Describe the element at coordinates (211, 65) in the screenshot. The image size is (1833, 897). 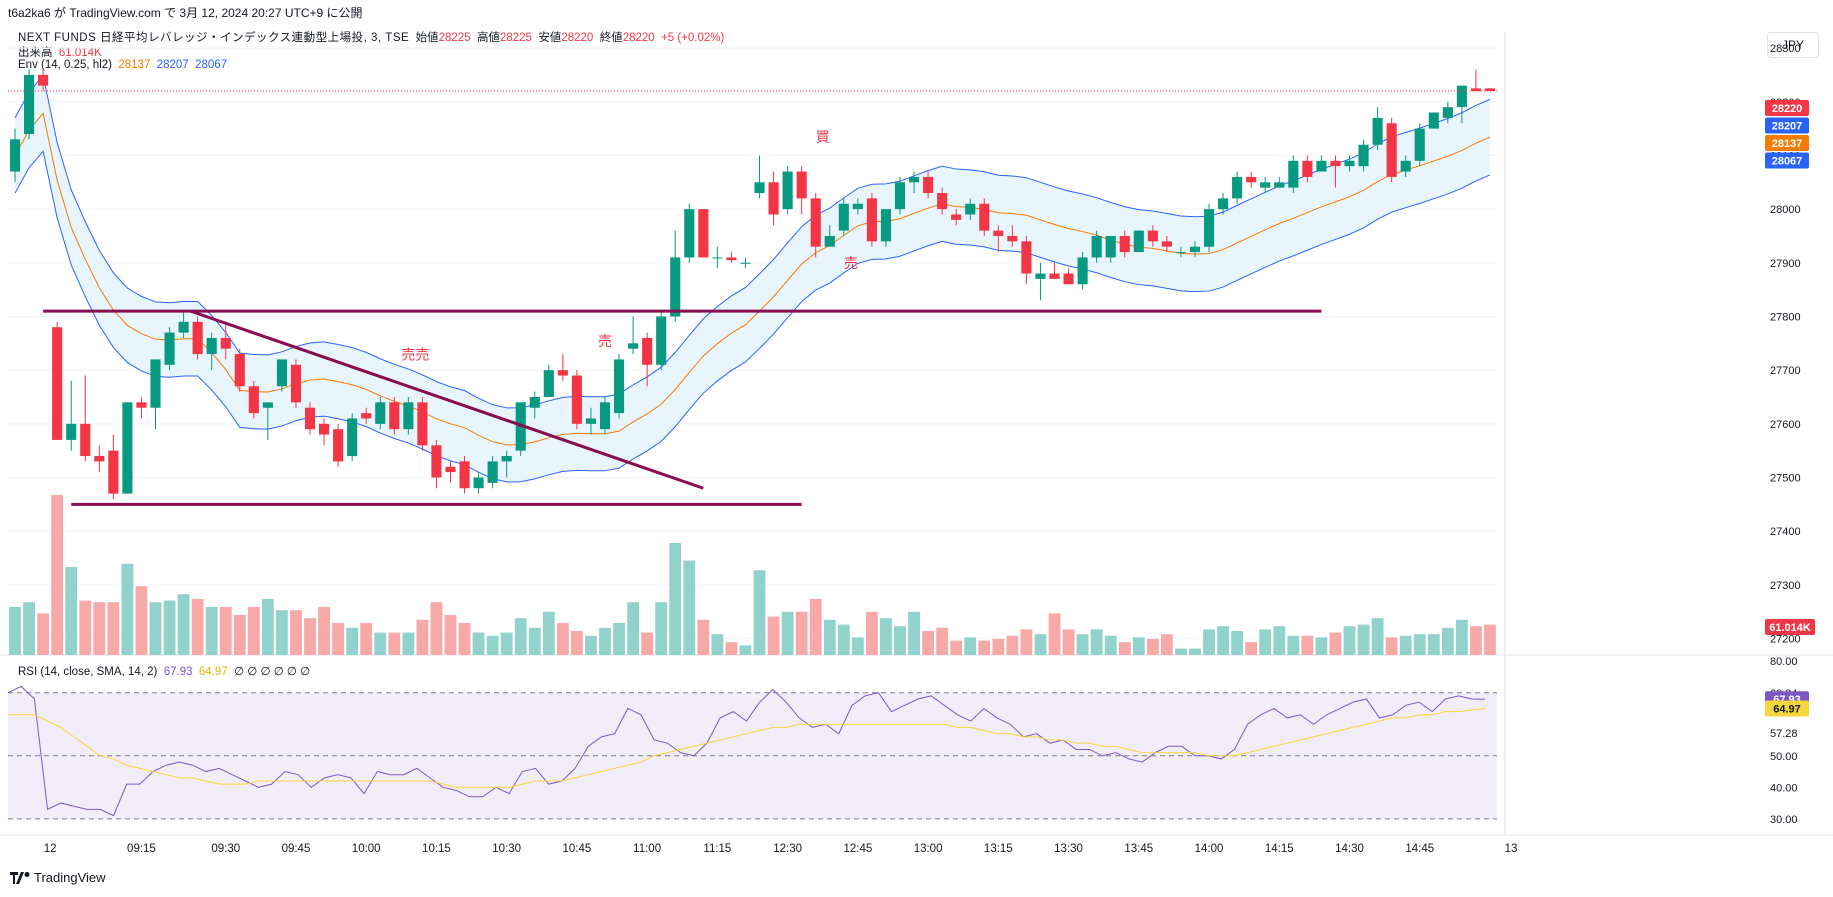
I see `envelope-lower-value: 28067` at that location.